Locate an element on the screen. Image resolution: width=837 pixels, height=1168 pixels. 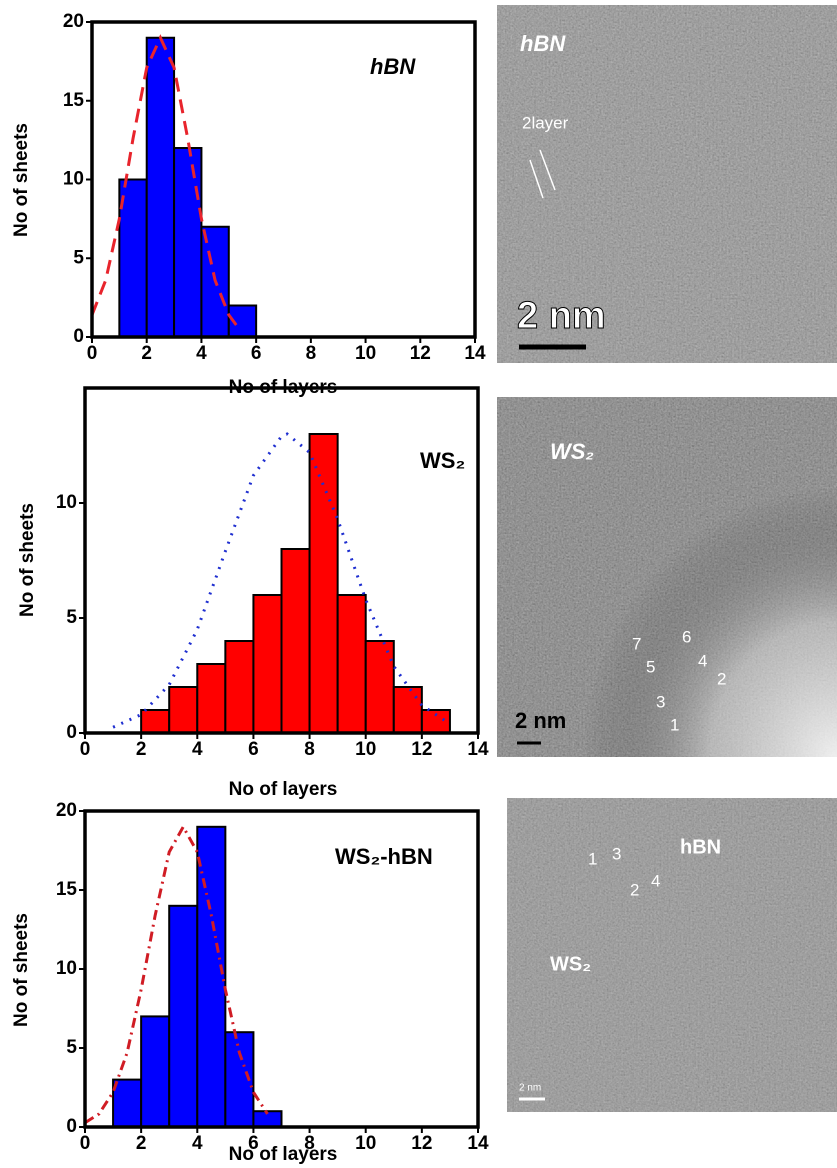
tem-image: WS₂ 7 6 5 4 3 2 1 2 nm is located at coordinates (667, 577).